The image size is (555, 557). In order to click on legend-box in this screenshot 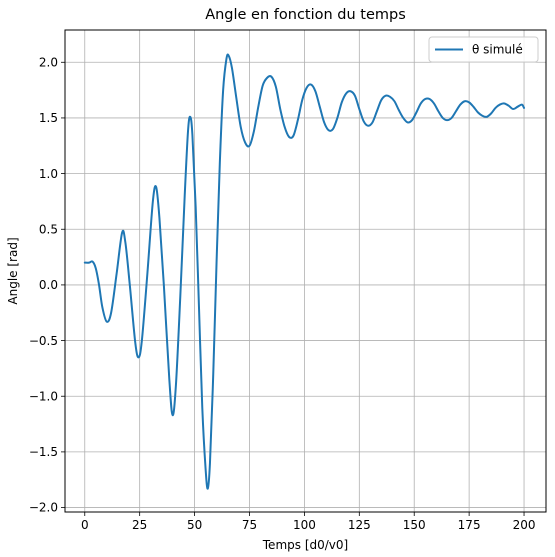, I will do `click(483, 49)`.